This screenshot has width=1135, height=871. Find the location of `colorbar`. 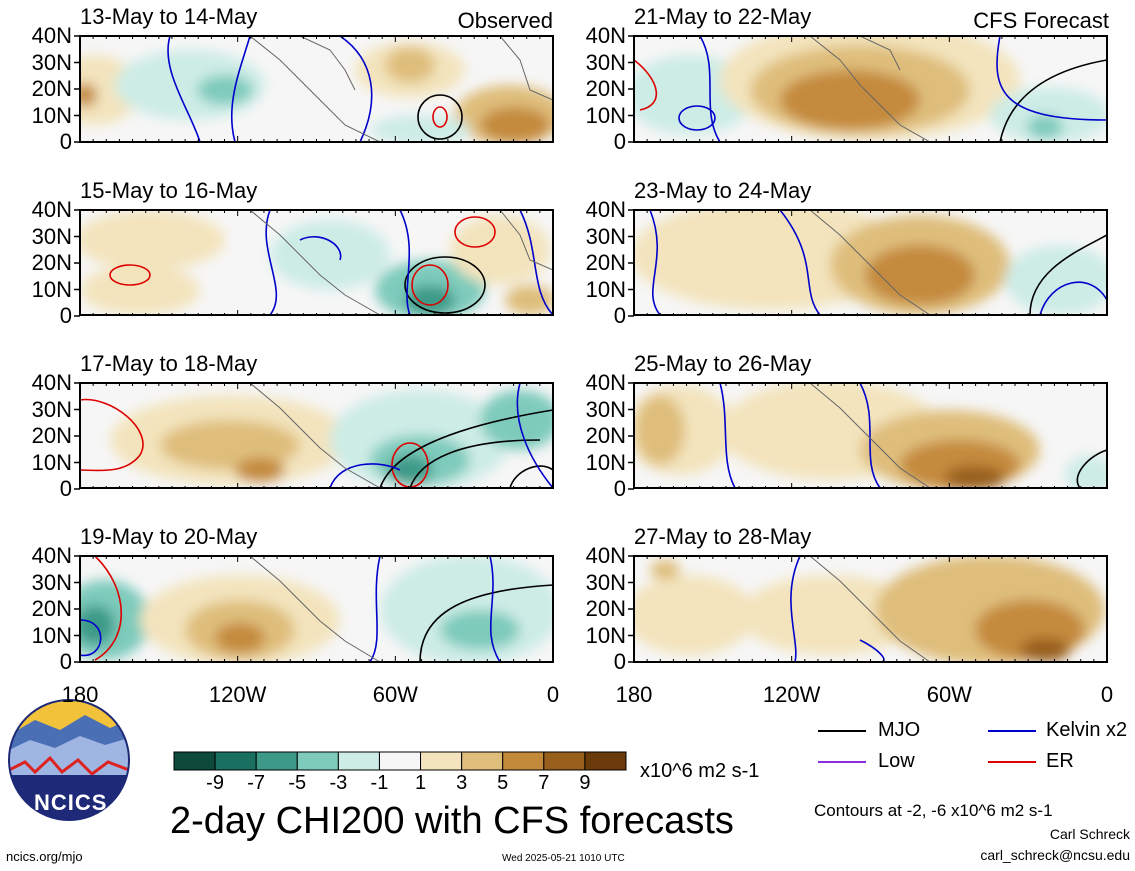

colorbar is located at coordinates (400, 761).